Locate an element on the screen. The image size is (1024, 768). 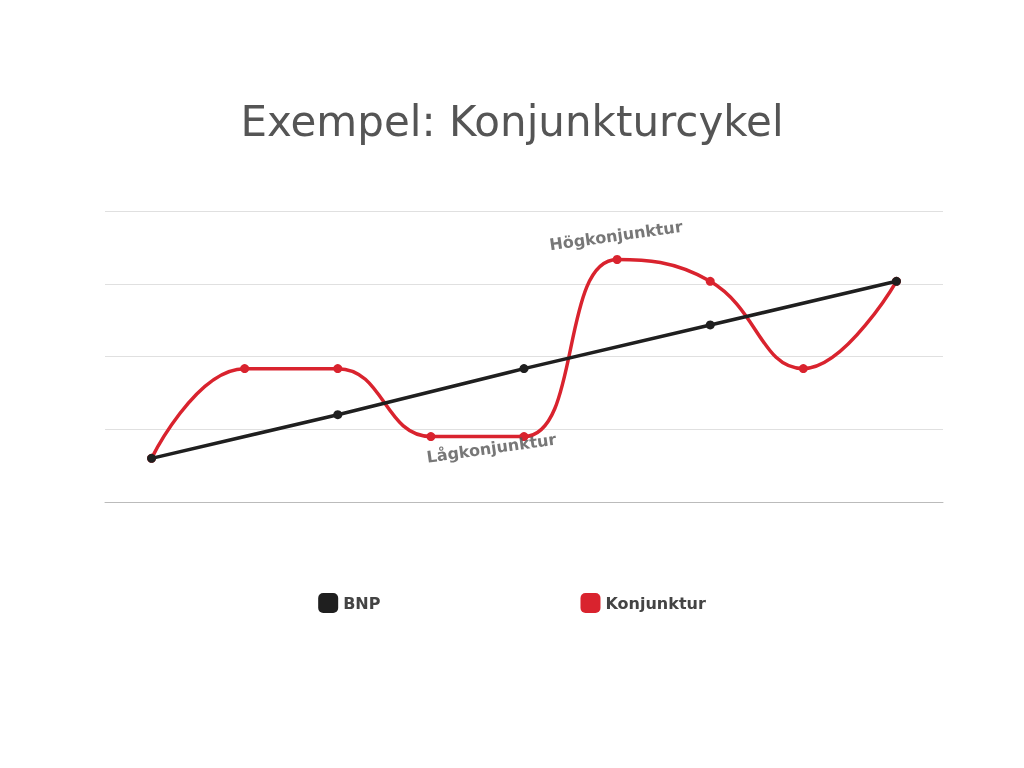
legend-label: Konjunktur is located at coordinates (655, 603).